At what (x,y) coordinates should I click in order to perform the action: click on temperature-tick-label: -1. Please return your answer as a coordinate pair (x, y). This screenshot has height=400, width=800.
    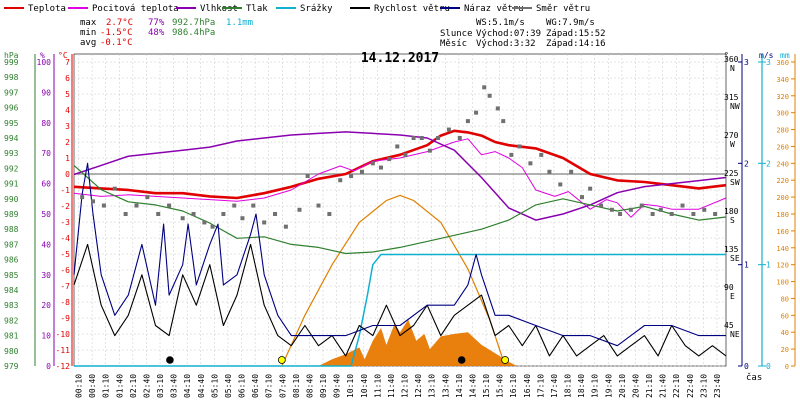
    Looking at the image, I should click on (65, 190).